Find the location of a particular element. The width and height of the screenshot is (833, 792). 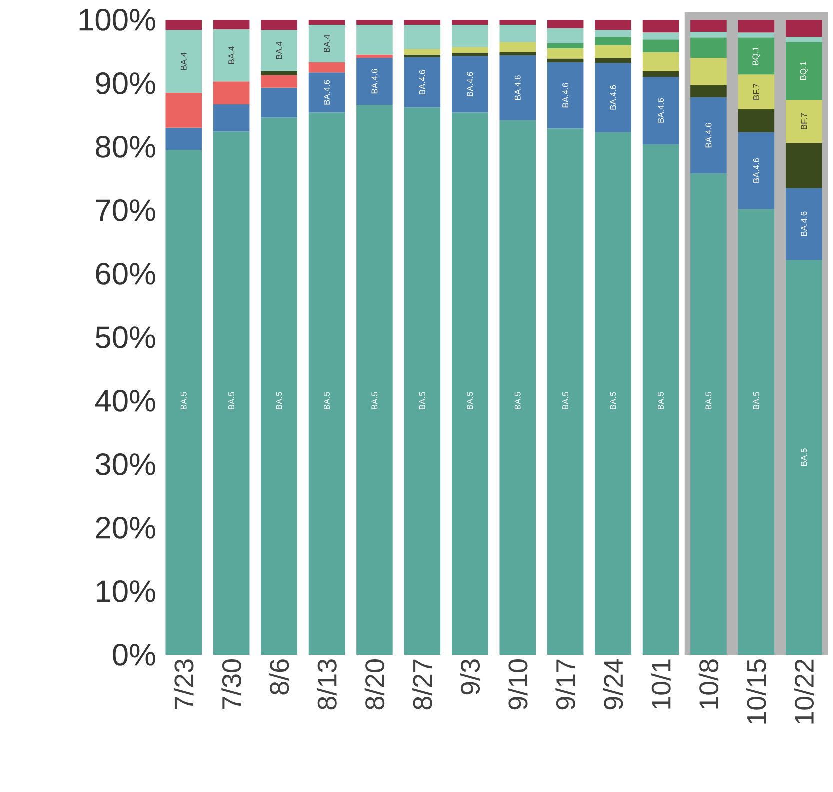

x-tick-label: 10/8 is located at coordinates (708, 684).